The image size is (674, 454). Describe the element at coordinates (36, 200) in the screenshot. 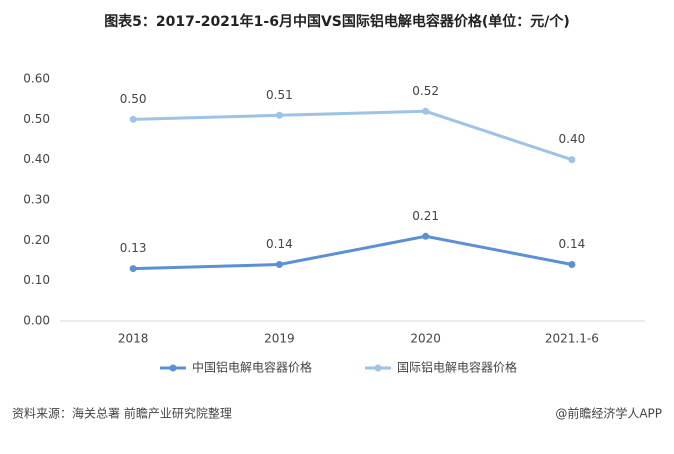

I see `y-tick-label: 0.30` at that location.